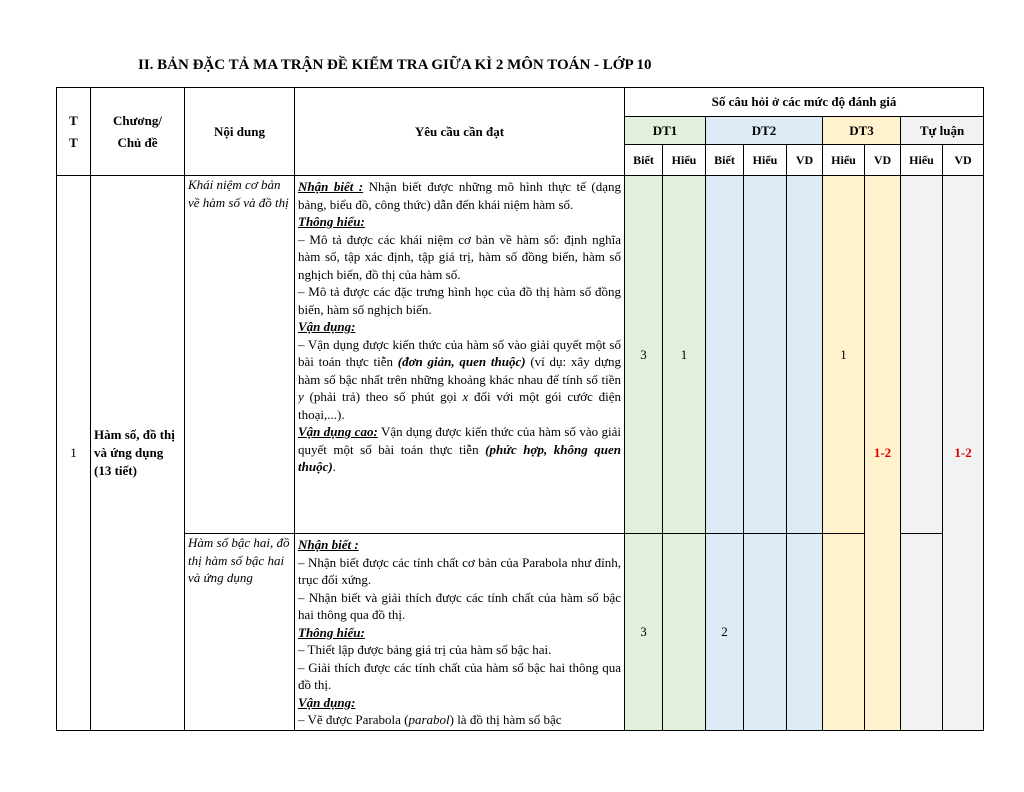 The height and width of the screenshot is (792, 1024). I want to click on header-levels: Số câu hỏi ở các mức độ đánh giá, so click(804, 102).